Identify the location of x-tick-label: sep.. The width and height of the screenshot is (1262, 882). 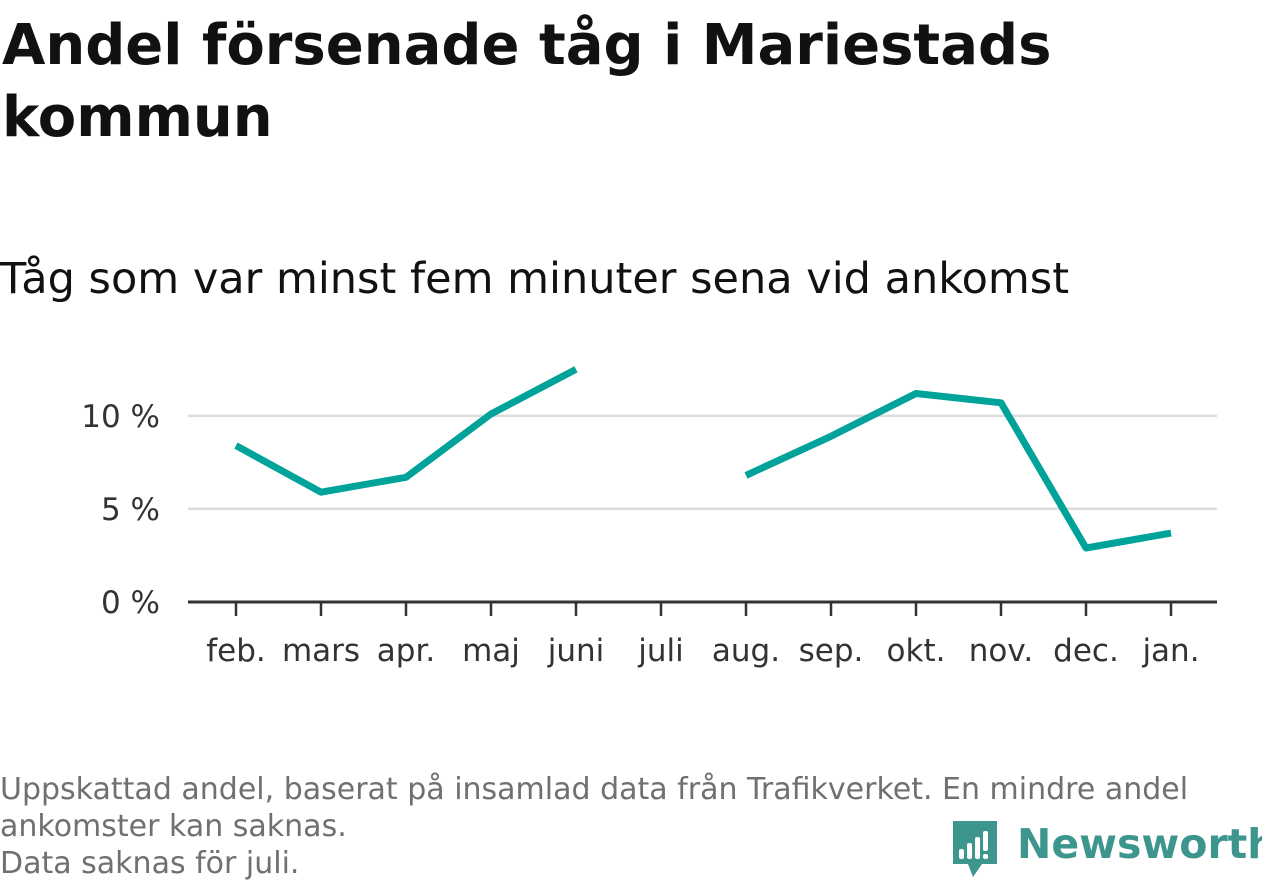
(831, 651).